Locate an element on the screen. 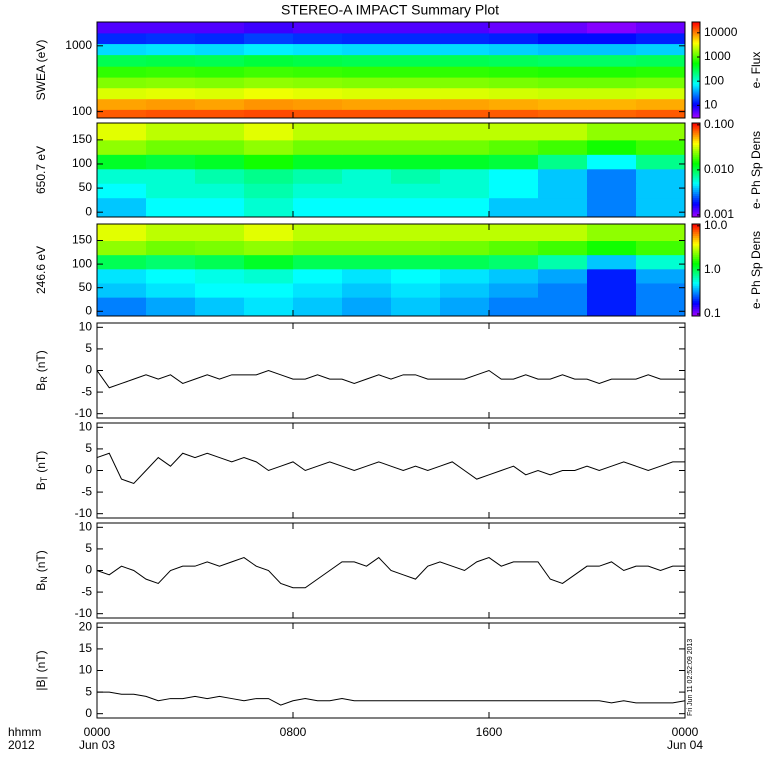  panel-frame is located at coordinates (391, 270).